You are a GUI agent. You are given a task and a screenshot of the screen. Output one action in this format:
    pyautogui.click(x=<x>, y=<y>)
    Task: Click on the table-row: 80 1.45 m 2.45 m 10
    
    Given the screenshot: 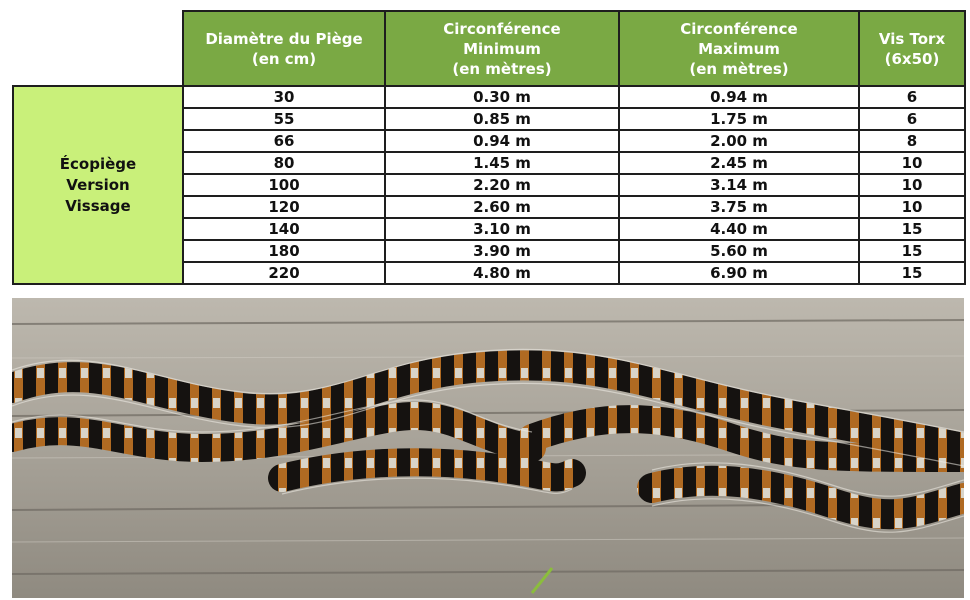 What is the action you would take?
    pyautogui.click(x=489, y=163)
    